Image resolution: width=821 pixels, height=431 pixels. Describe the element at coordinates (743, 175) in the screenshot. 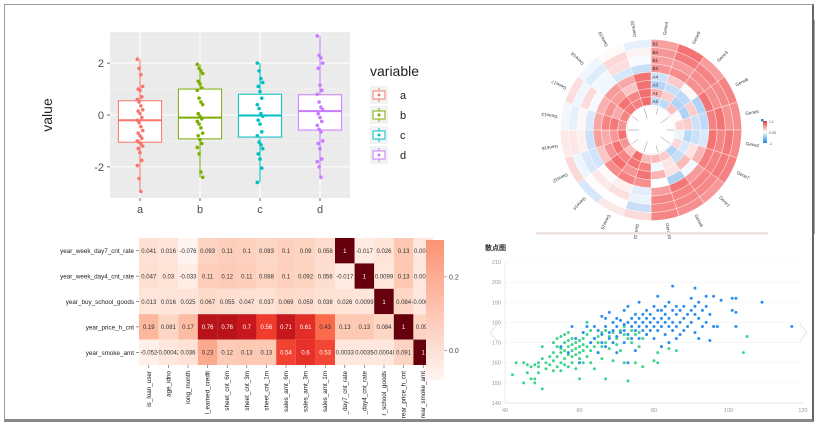

I see `sector-label: Gene7` at that location.